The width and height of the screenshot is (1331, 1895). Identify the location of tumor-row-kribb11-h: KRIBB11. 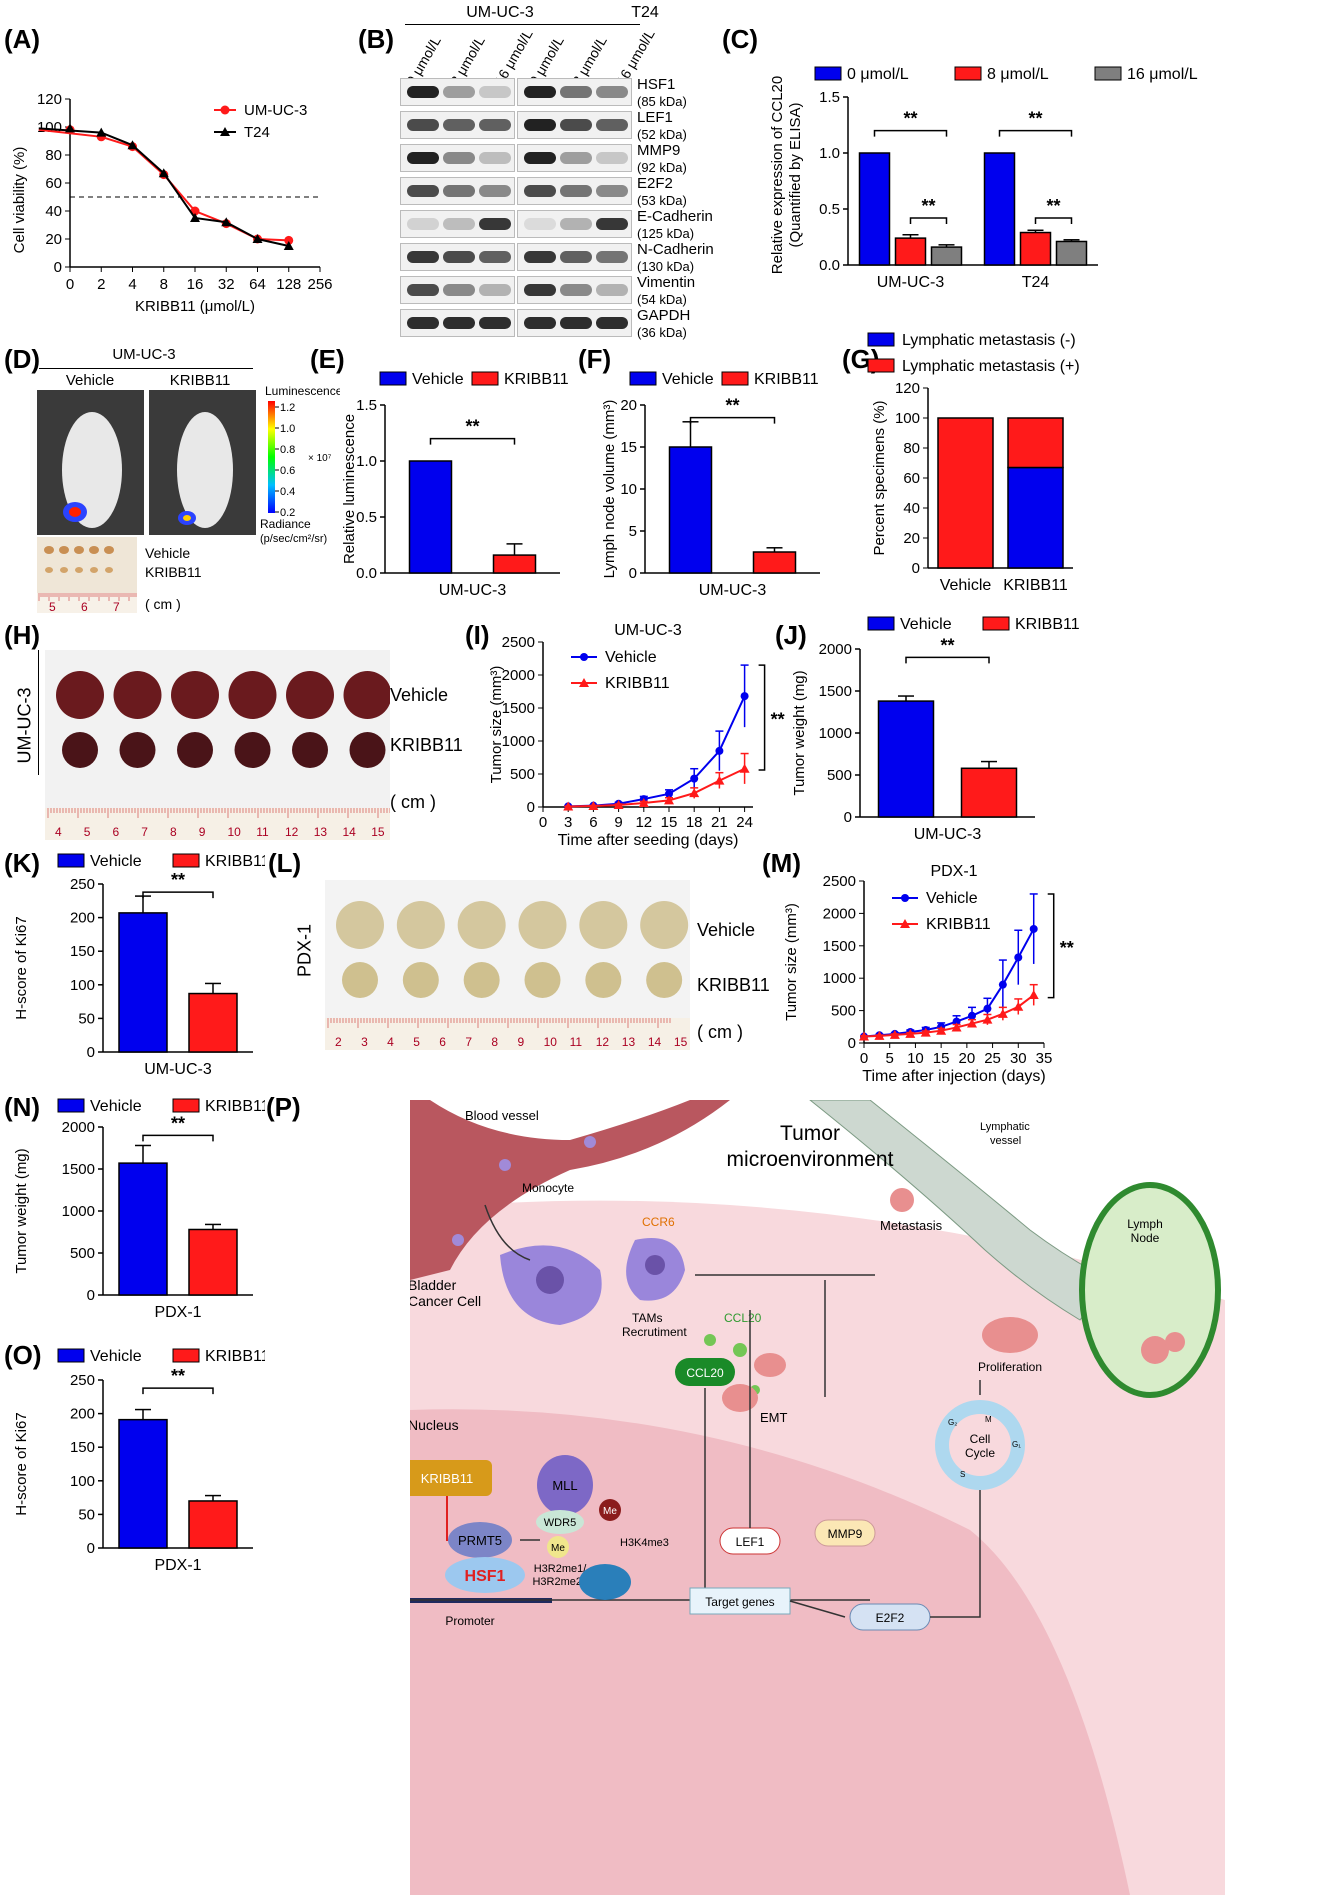
(426, 745).